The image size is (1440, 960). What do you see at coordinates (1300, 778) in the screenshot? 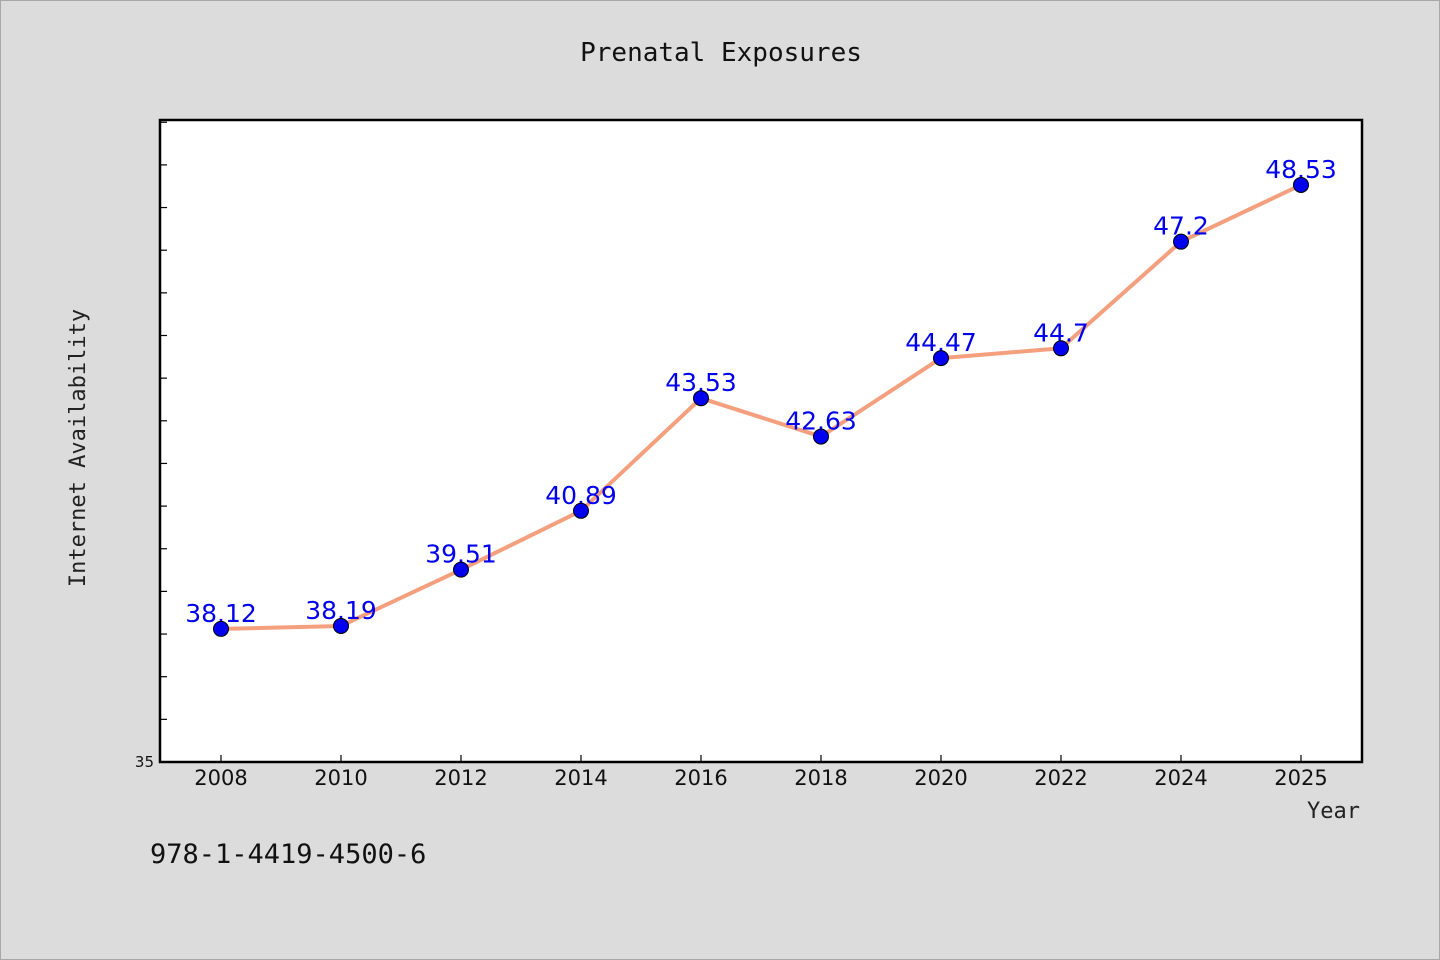
I see `x-tick-label: 2025` at bounding box center [1300, 778].